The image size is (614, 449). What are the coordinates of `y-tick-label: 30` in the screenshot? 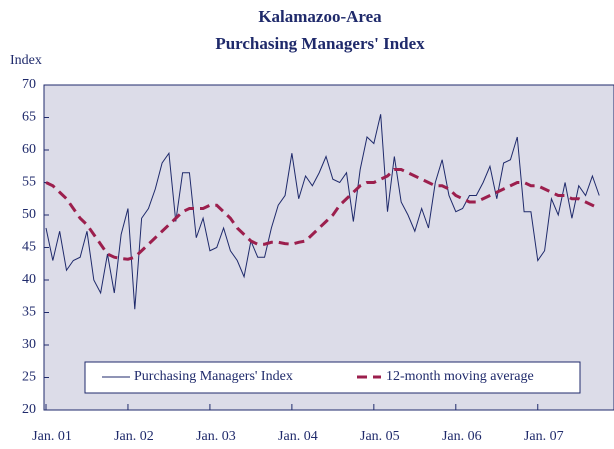 It's located at (29, 344).